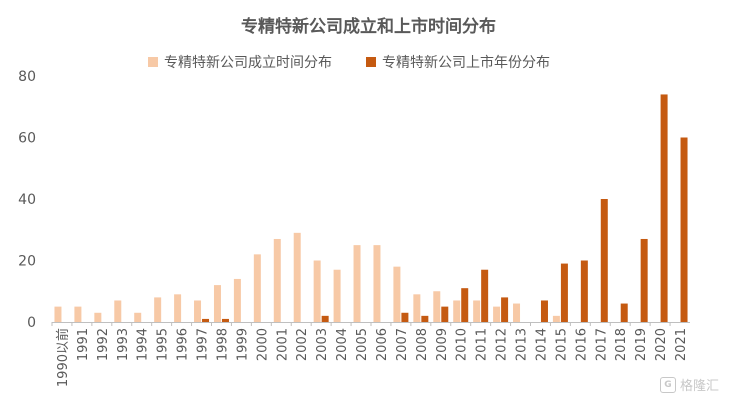 The height and width of the screenshot is (403, 737). Describe the element at coordinates (203, 344) in the screenshot. I see `x-tick-label: 1997` at that location.